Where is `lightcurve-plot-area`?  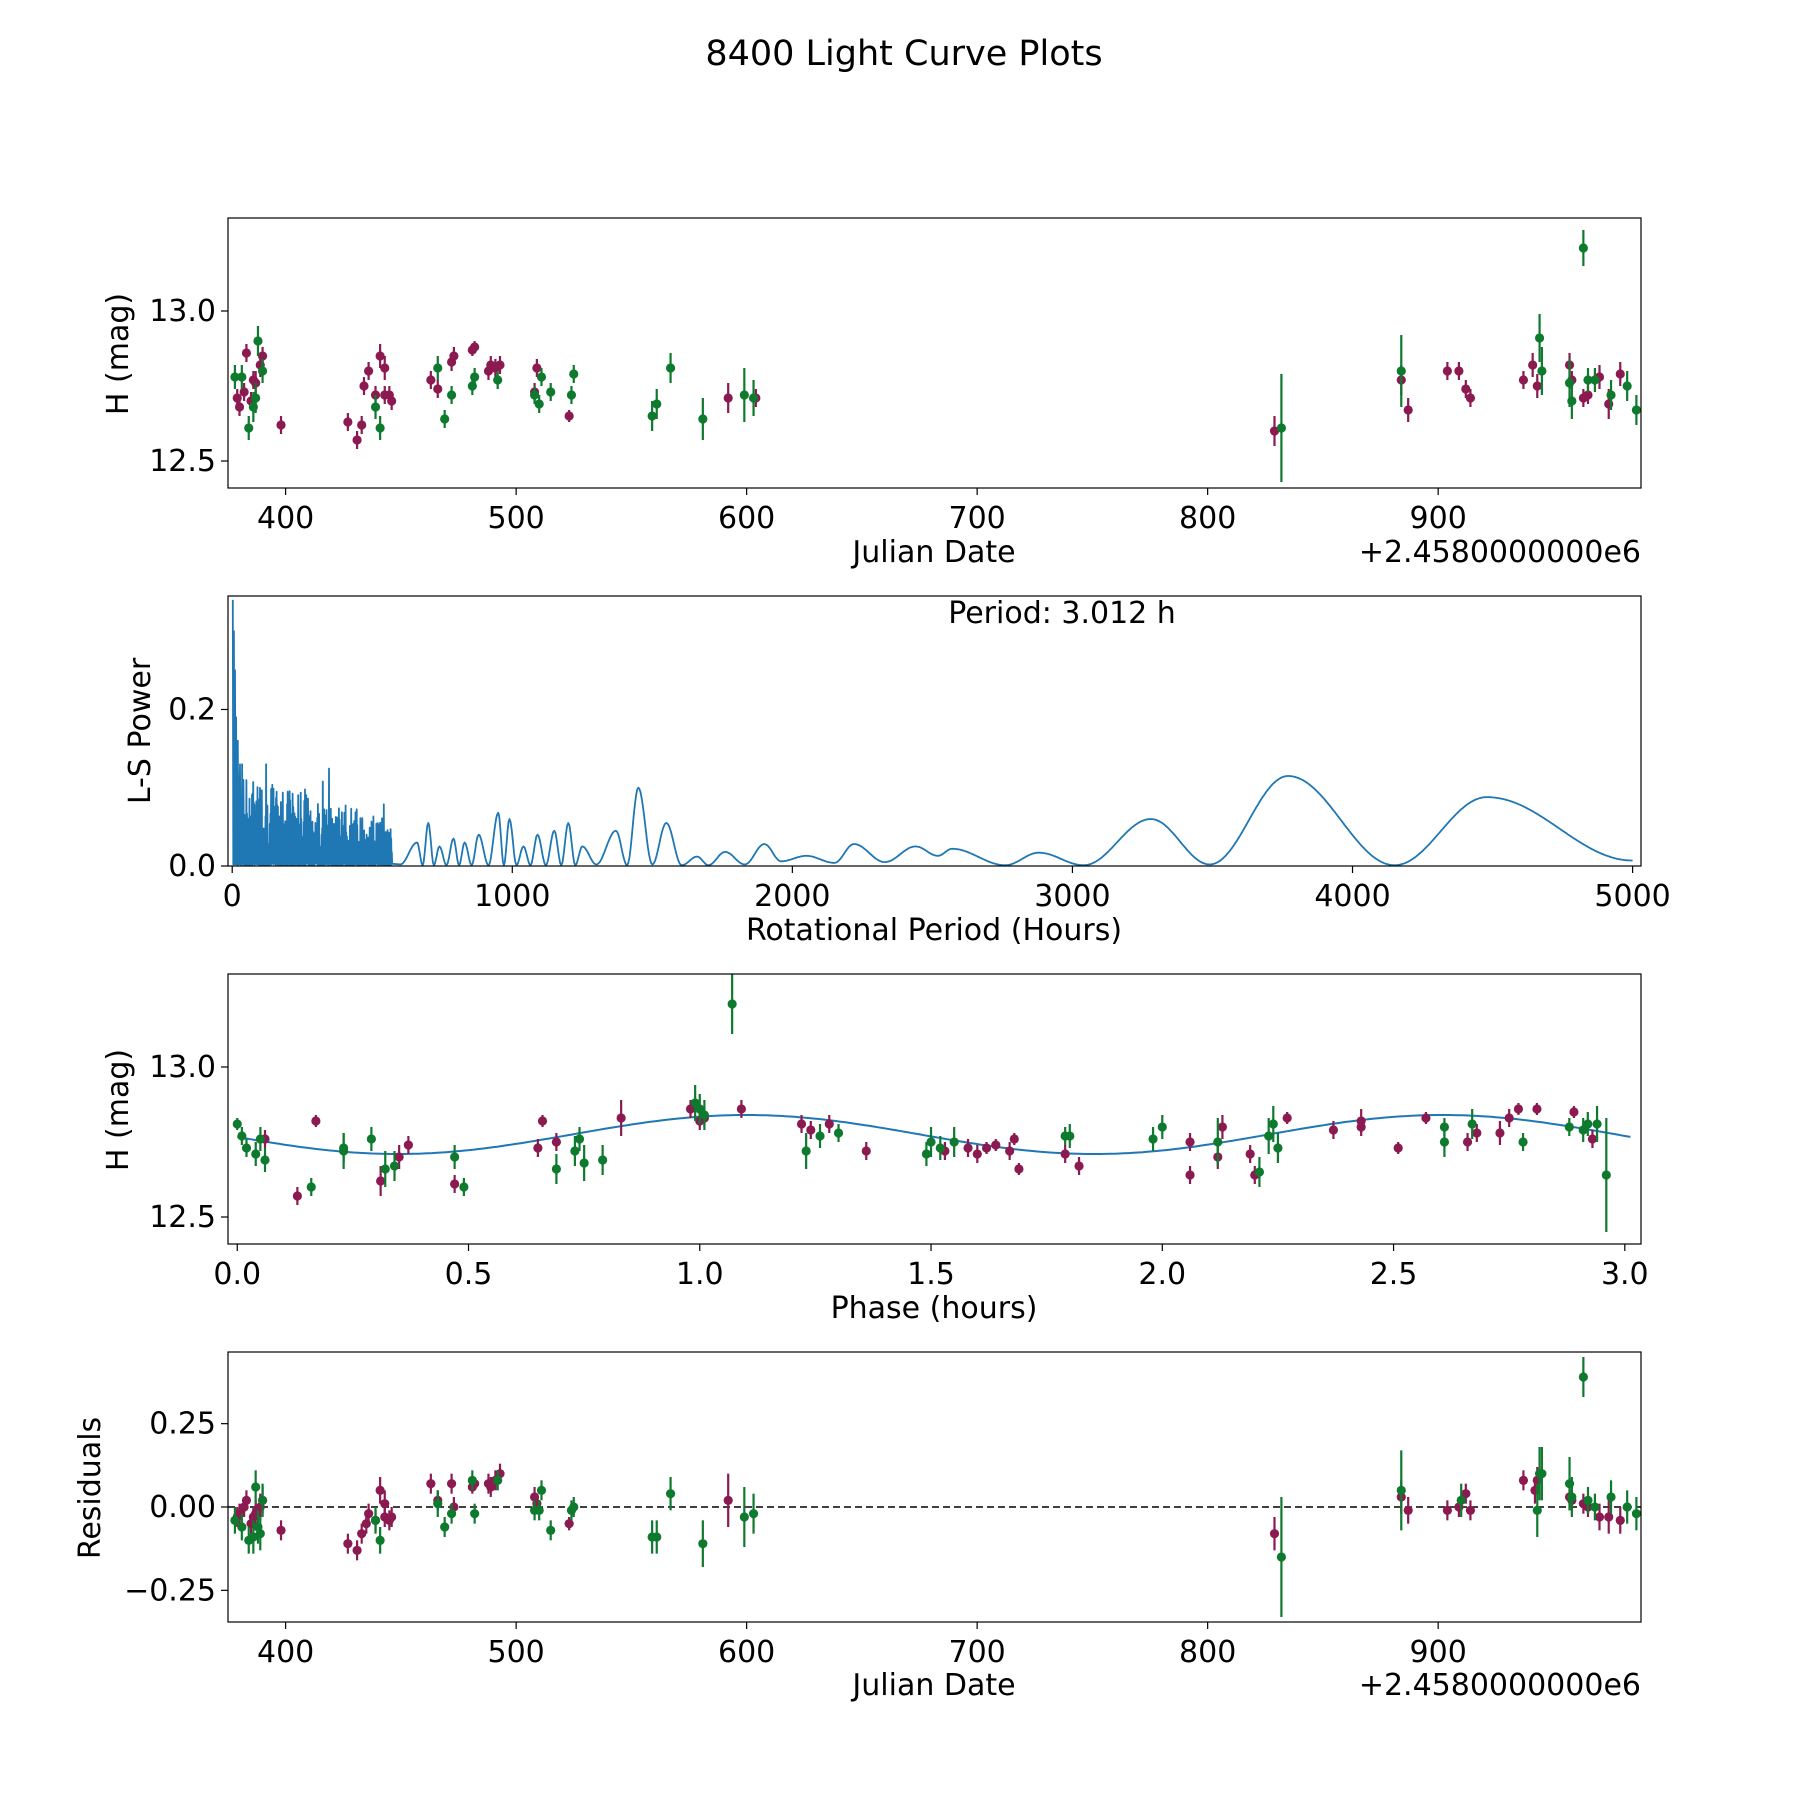
lightcurve-plot-area is located at coordinates (935, 356).